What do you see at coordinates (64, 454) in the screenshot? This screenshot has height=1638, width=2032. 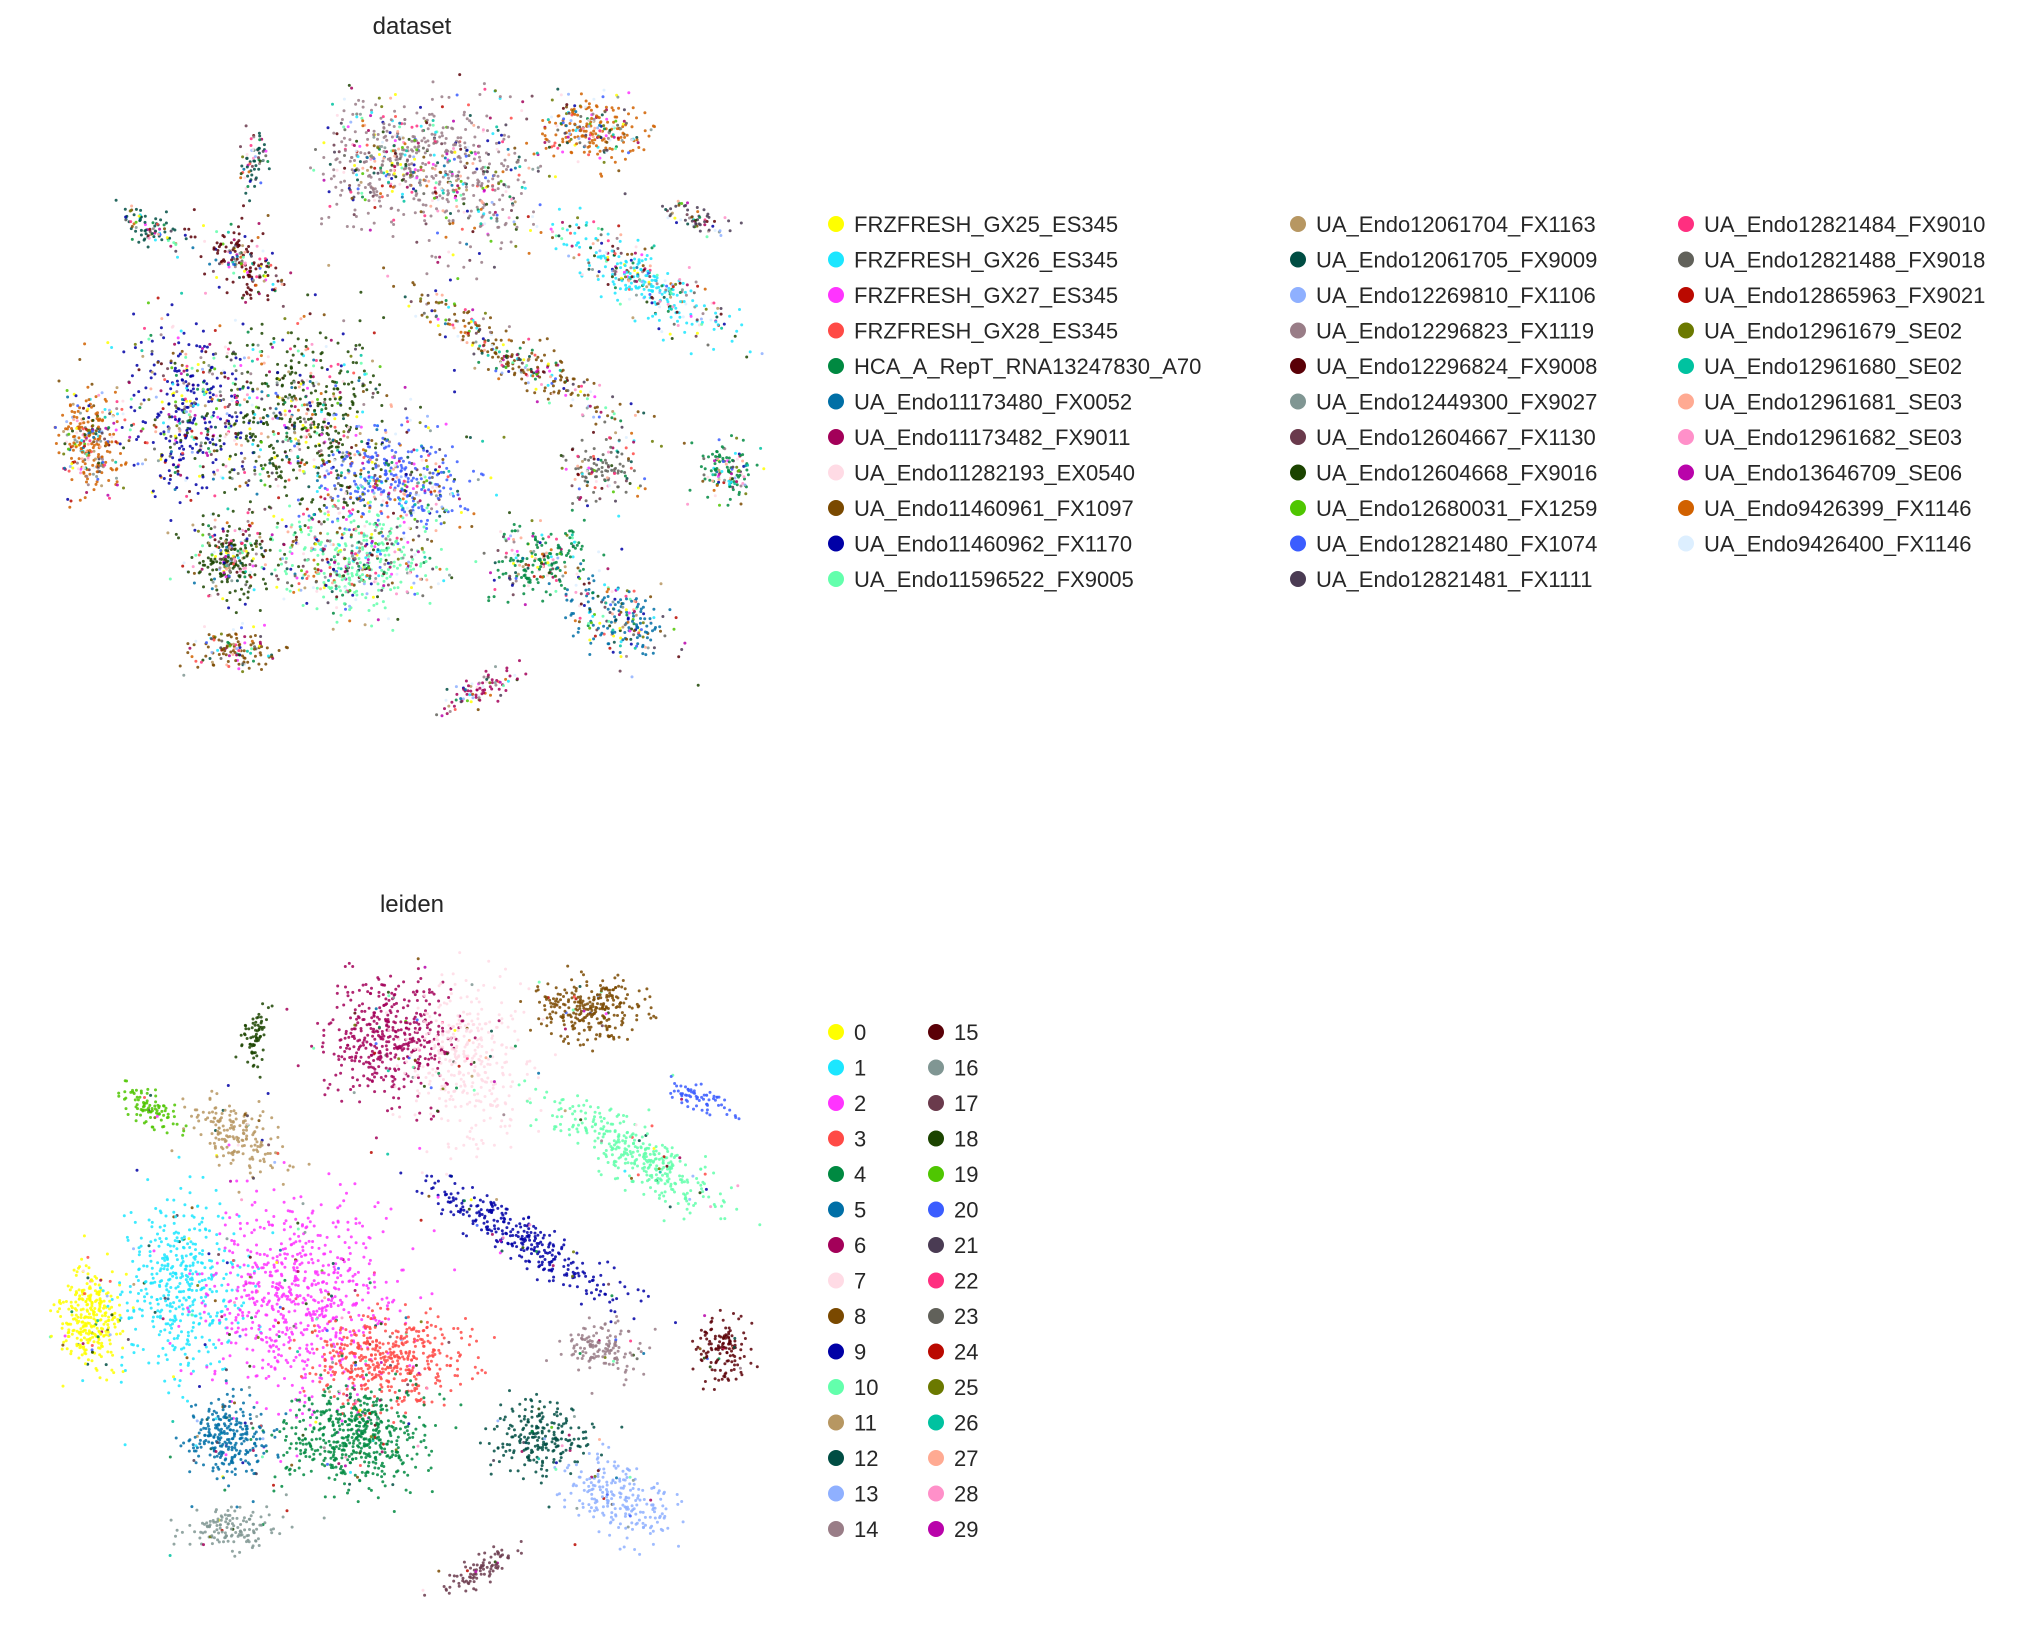 I see `point-ua-endo12961679-se02` at bounding box center [64, 454].